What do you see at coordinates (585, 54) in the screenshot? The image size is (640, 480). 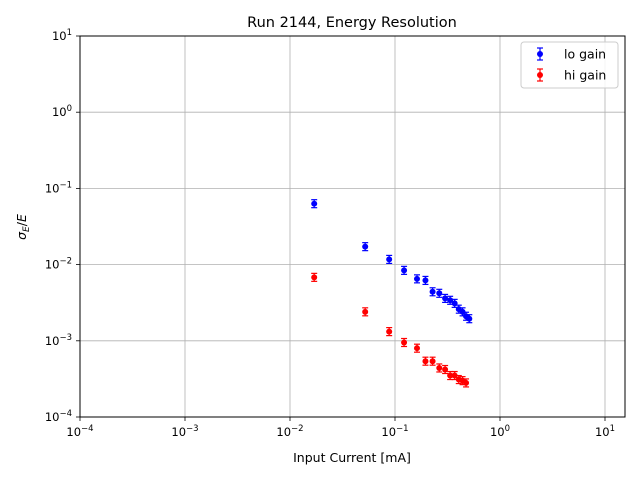 I see `legend-label: lo gain` at bounding box center [585, 54].